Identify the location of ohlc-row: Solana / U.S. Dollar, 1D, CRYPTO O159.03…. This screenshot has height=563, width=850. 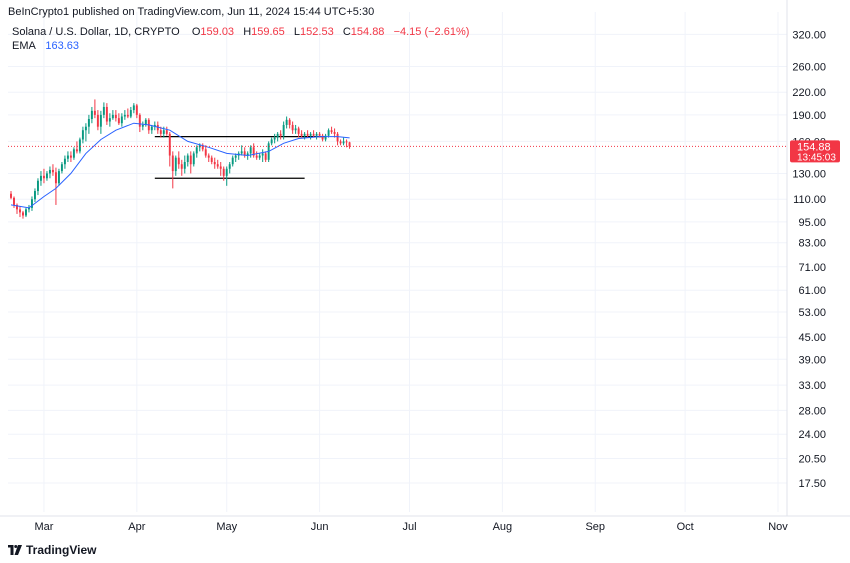
(240, 32).